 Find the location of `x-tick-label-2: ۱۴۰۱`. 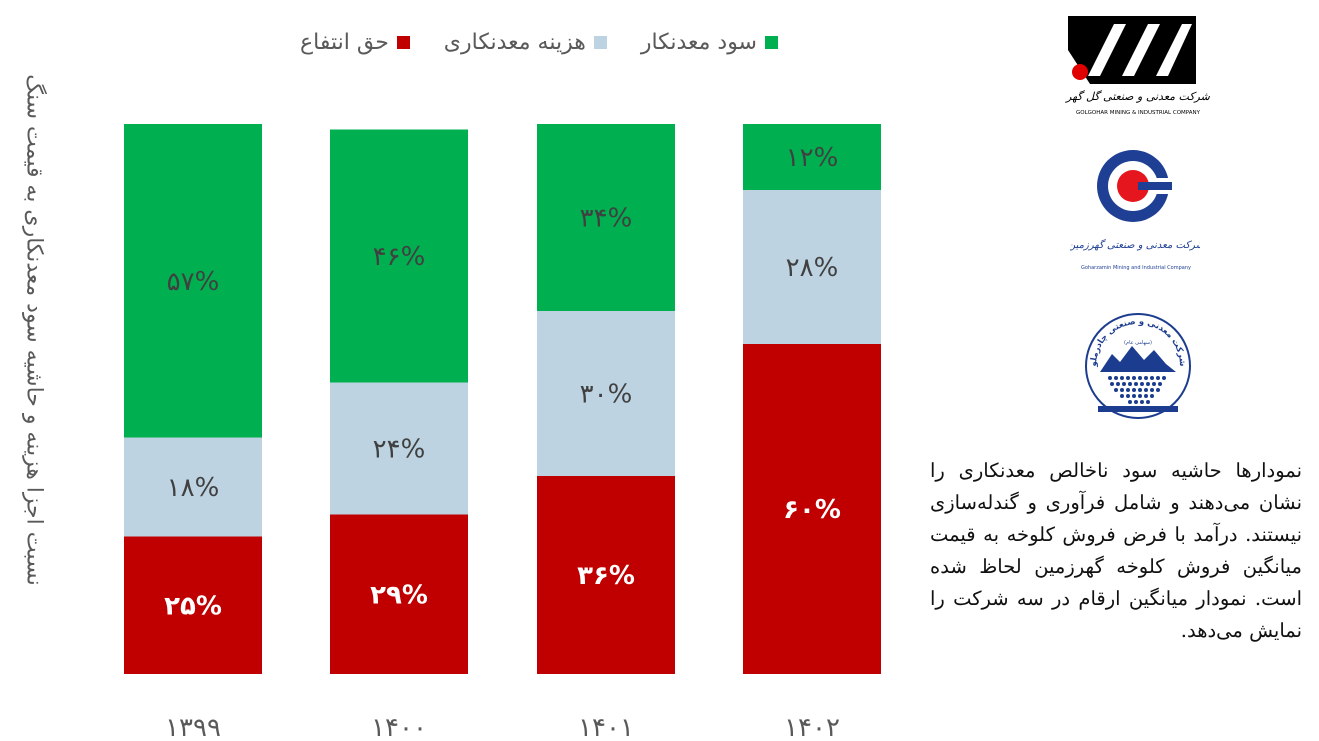

x-tick-label-2: ۱۴۰۱ is located at coordinates (606, 727).